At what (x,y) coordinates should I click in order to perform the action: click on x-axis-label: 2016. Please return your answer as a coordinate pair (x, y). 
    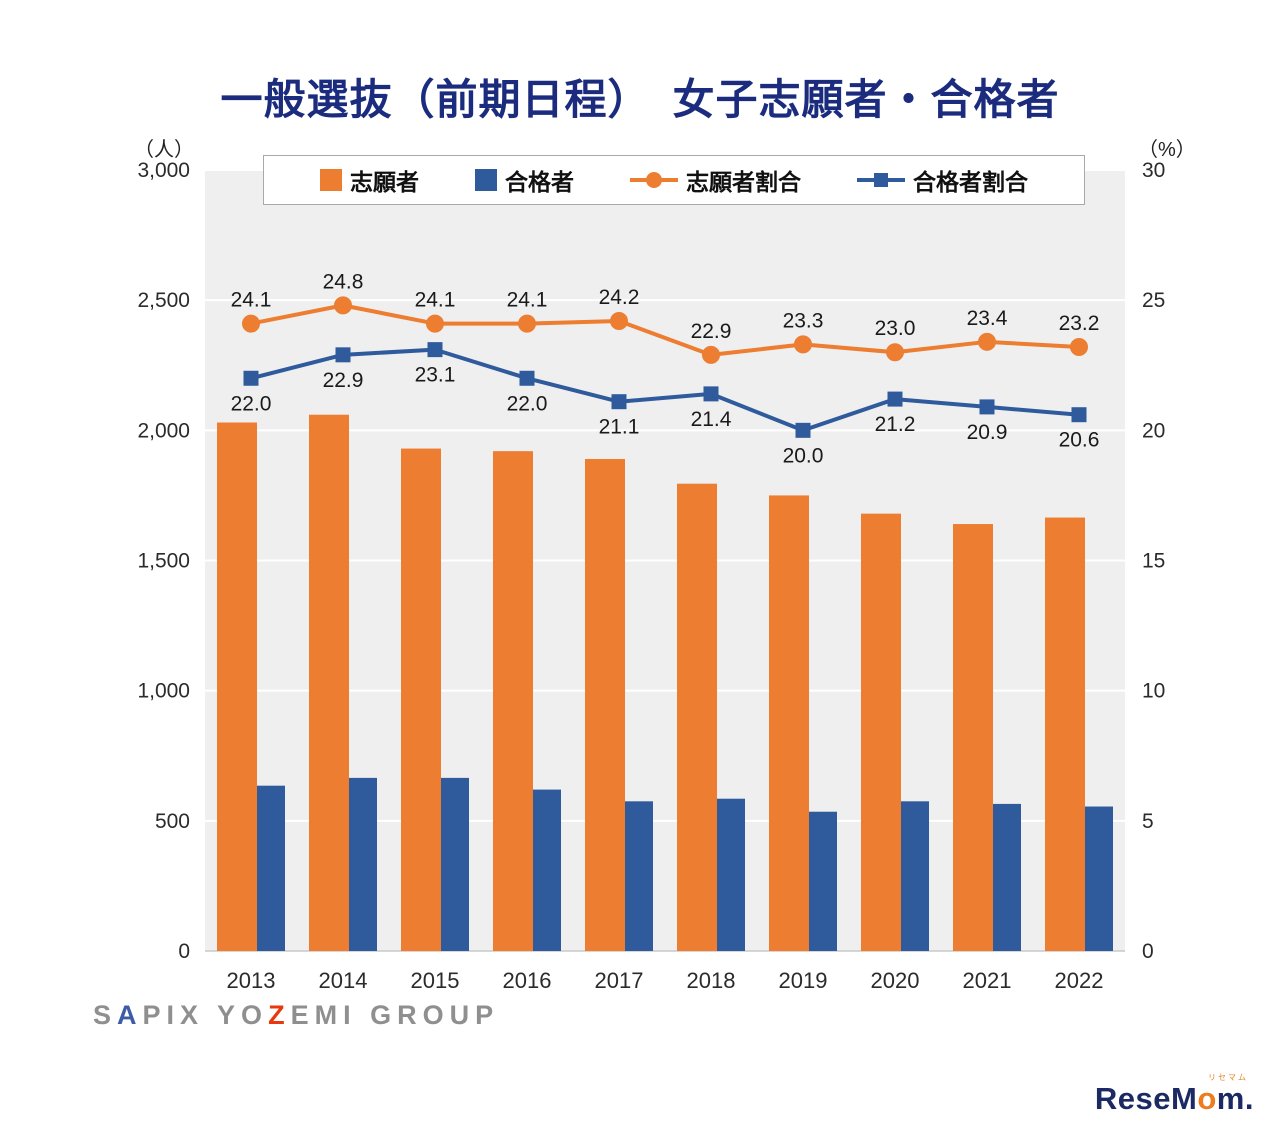
    Looking at the image, I should click on (527, 980).